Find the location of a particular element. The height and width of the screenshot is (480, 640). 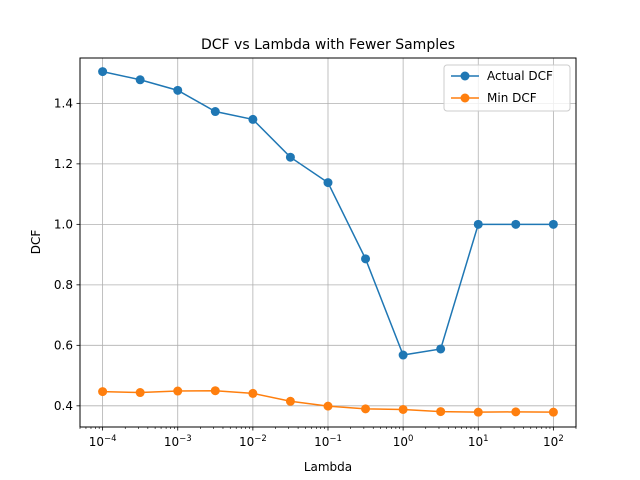

y-tick-label: 0.4 is located at coordinates (63, 406).